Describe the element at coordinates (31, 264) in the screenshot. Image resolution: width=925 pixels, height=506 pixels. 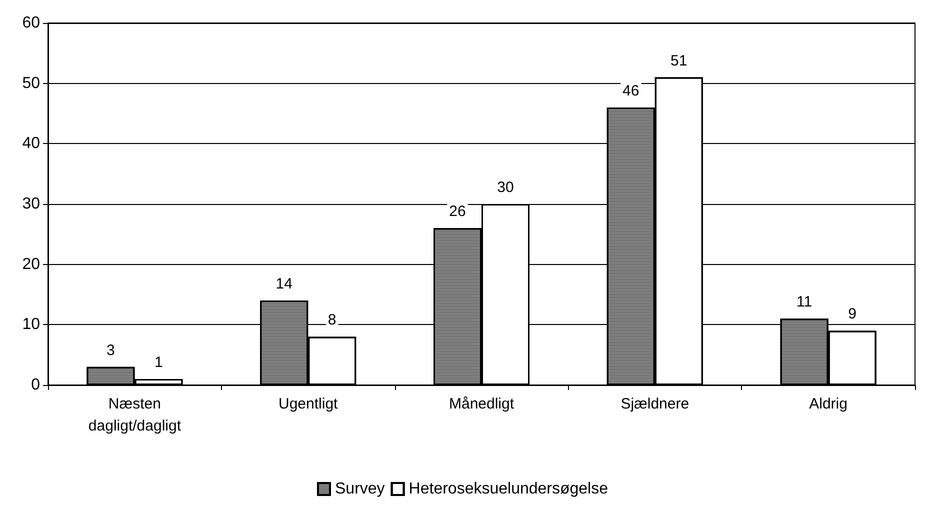
I see `y-tick-label: 20` at that location.